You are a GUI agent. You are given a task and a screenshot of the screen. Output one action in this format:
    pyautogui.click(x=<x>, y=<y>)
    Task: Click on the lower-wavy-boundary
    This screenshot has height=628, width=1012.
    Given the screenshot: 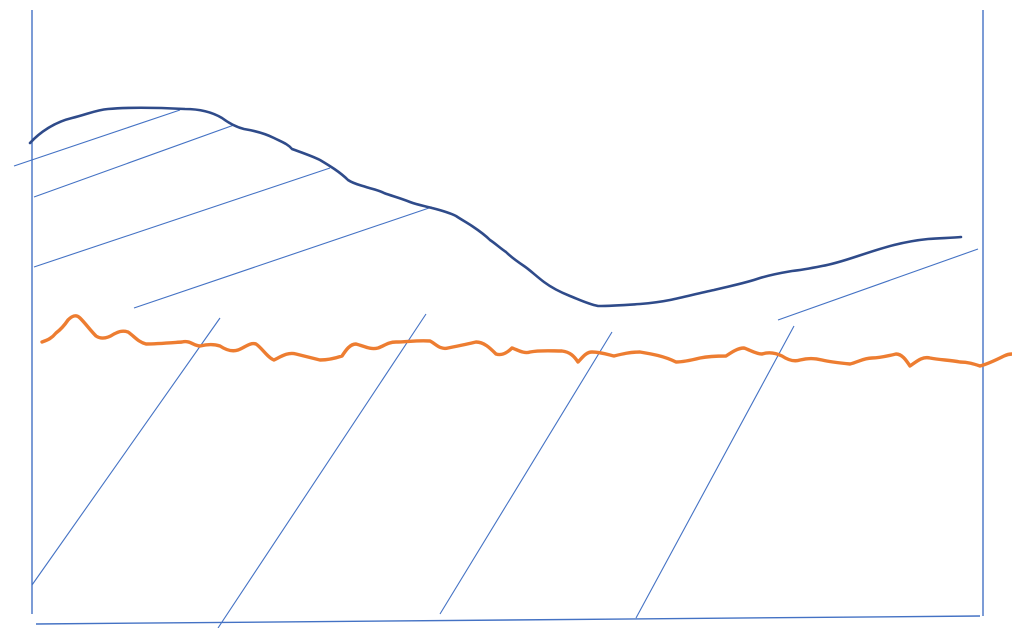 What is the action you would take?
    pyautogui.click(x=526, y=341)
    